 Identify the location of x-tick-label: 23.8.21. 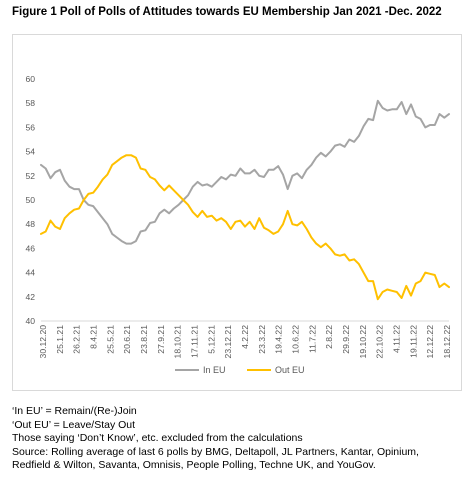
(144, 339).